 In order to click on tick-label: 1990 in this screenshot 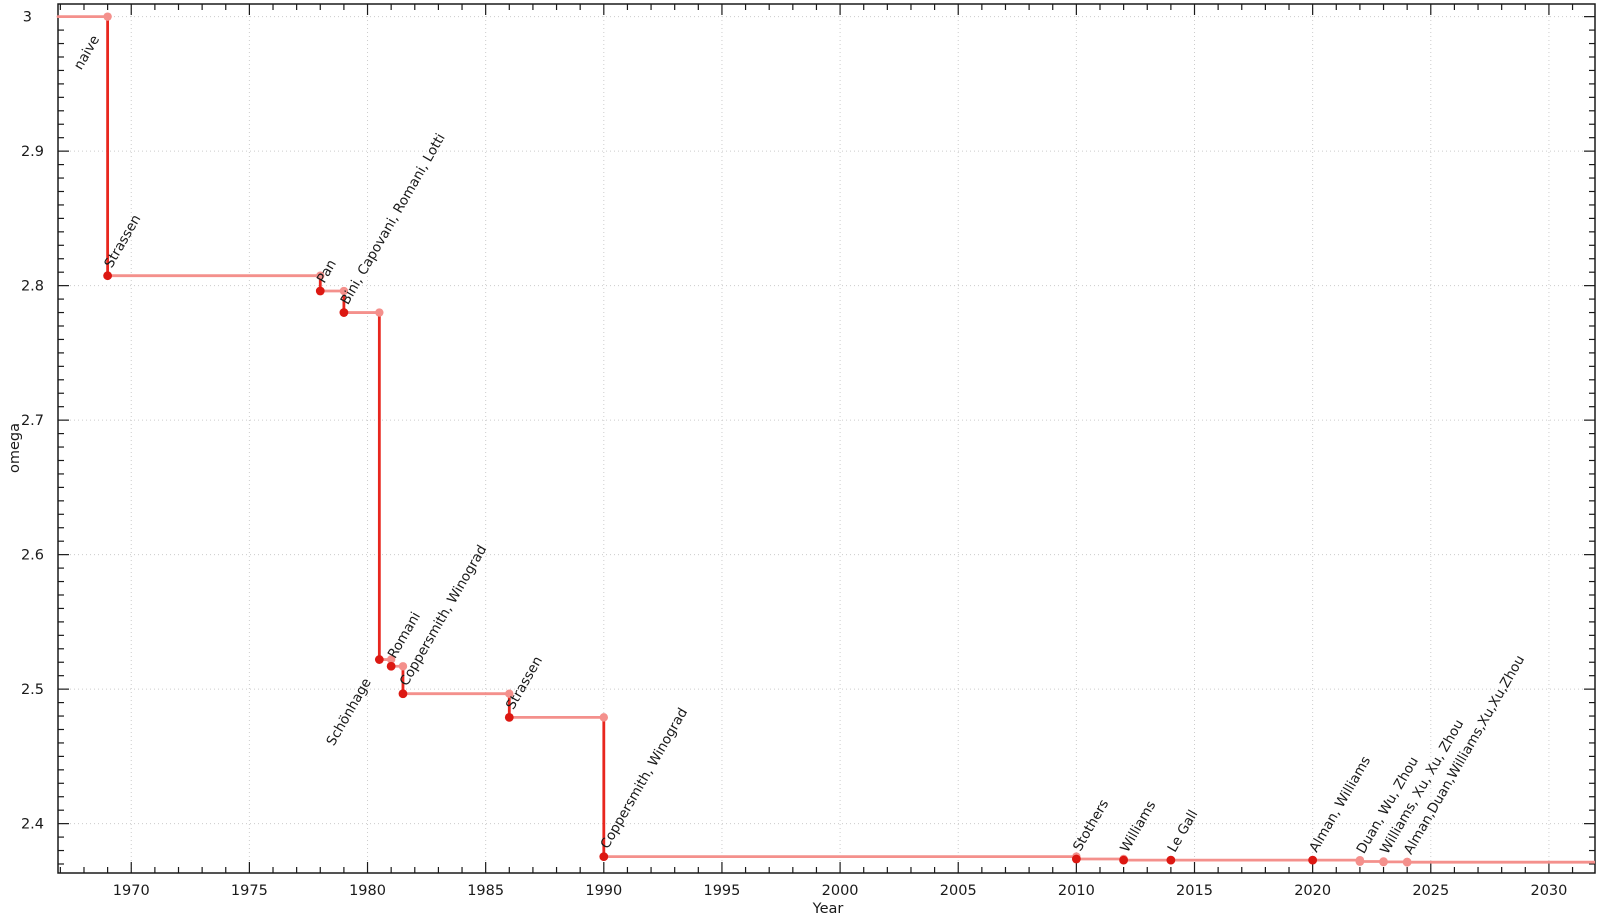, I will do `click(603, 891)`.